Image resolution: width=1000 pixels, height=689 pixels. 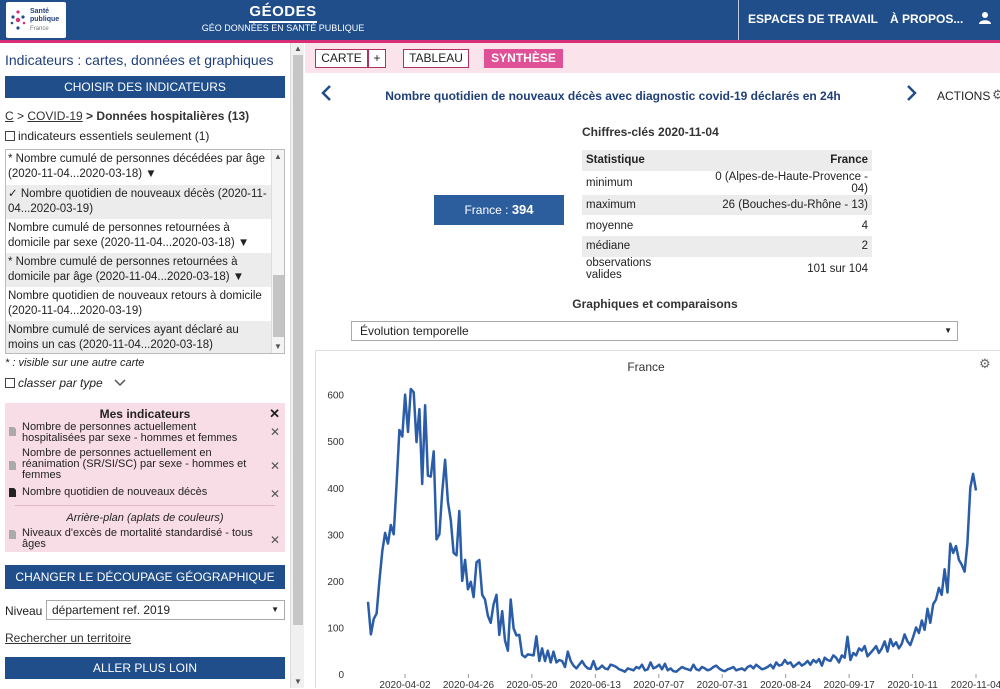 I want to click on app-title: GÉODES, so click(x=283, y=13).